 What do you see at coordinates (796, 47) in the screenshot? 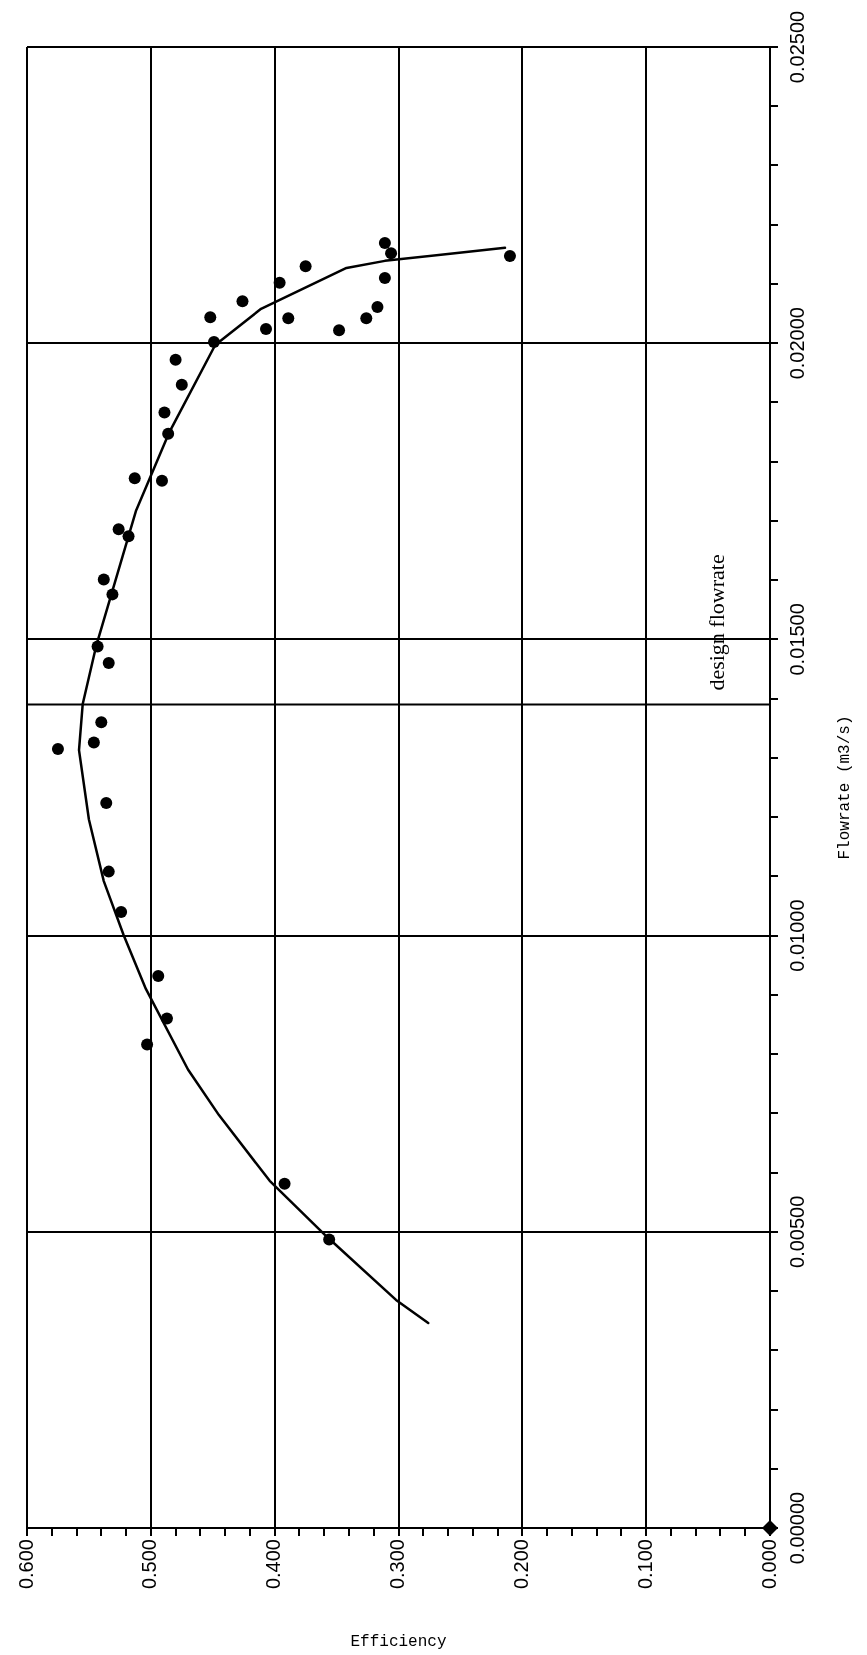
I see `y-tick-label: 0.02500` at bounding box center [796, 47].